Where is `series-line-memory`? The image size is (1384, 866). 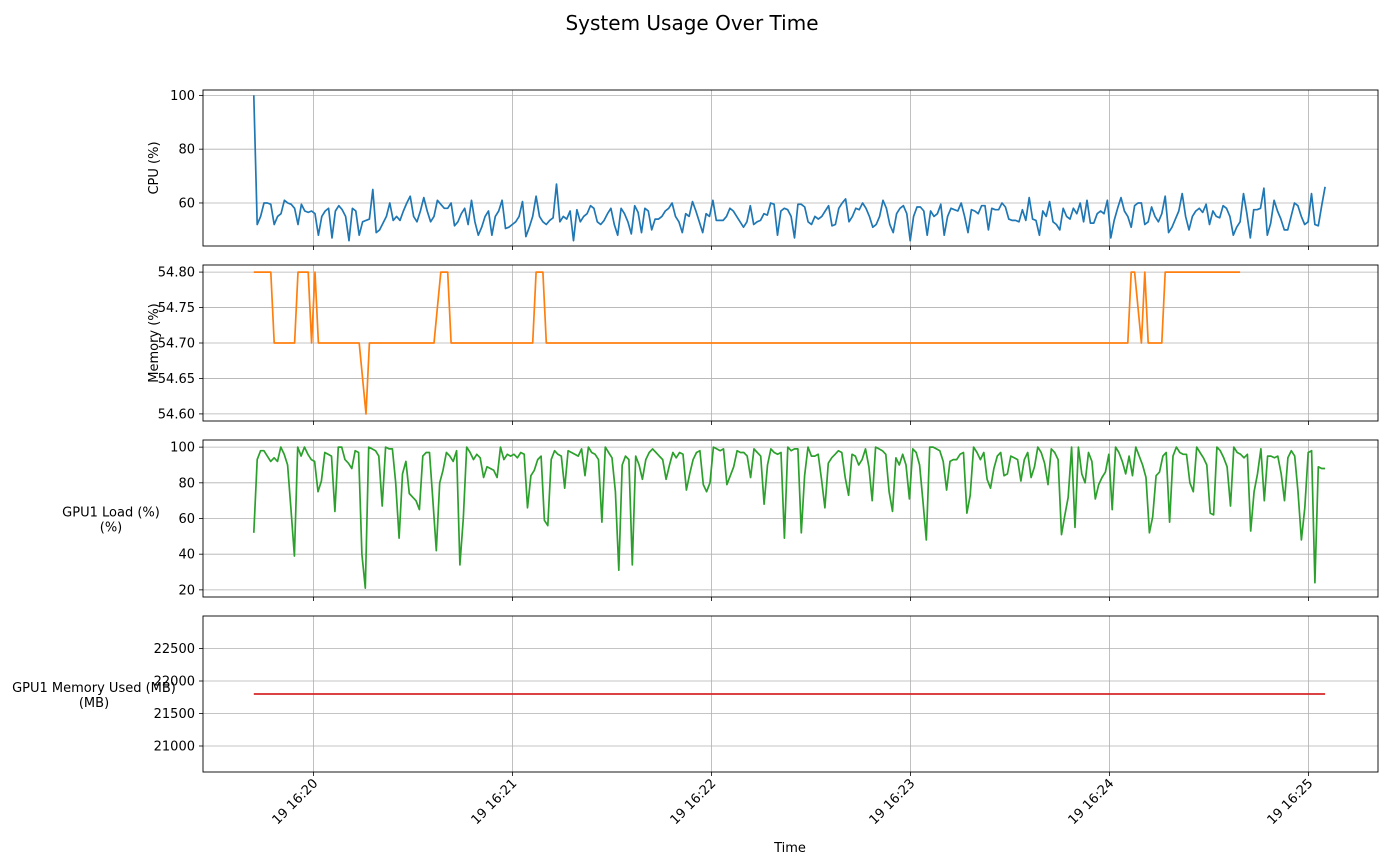 series-line-memory is located at coordinates (747, 343).